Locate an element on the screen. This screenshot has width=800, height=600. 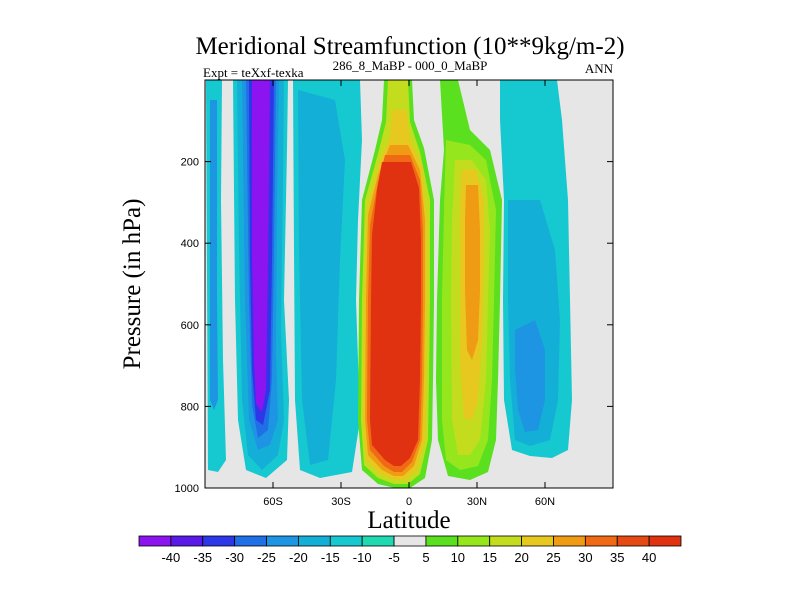
southern-midlat-inner is located at coordinates (321, 277).